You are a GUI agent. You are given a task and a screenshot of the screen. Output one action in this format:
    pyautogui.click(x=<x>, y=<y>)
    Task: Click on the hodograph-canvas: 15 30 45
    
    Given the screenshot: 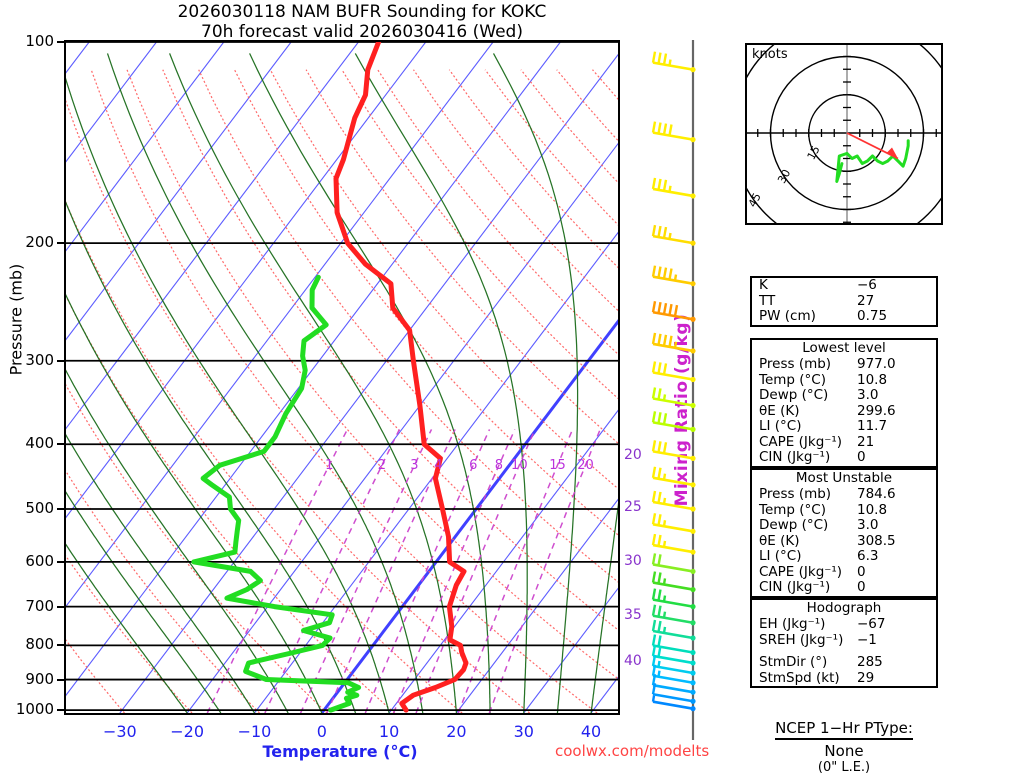 What is the action you would take?
    pyautogui.click(x=847, y=139)
    